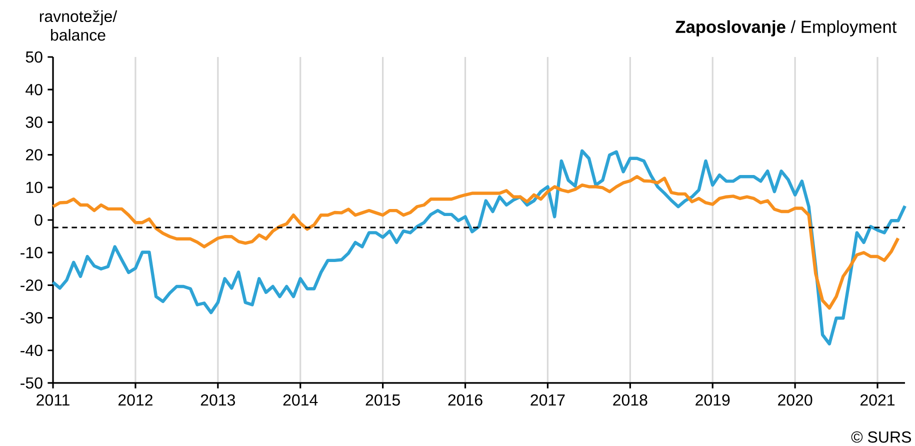 The height and width of the screenshot is (446, 915). What do you see at coordinates (300, 400) in the screenshot?
I see `x-tick-label: 2014` at bounding box center [300, 400].